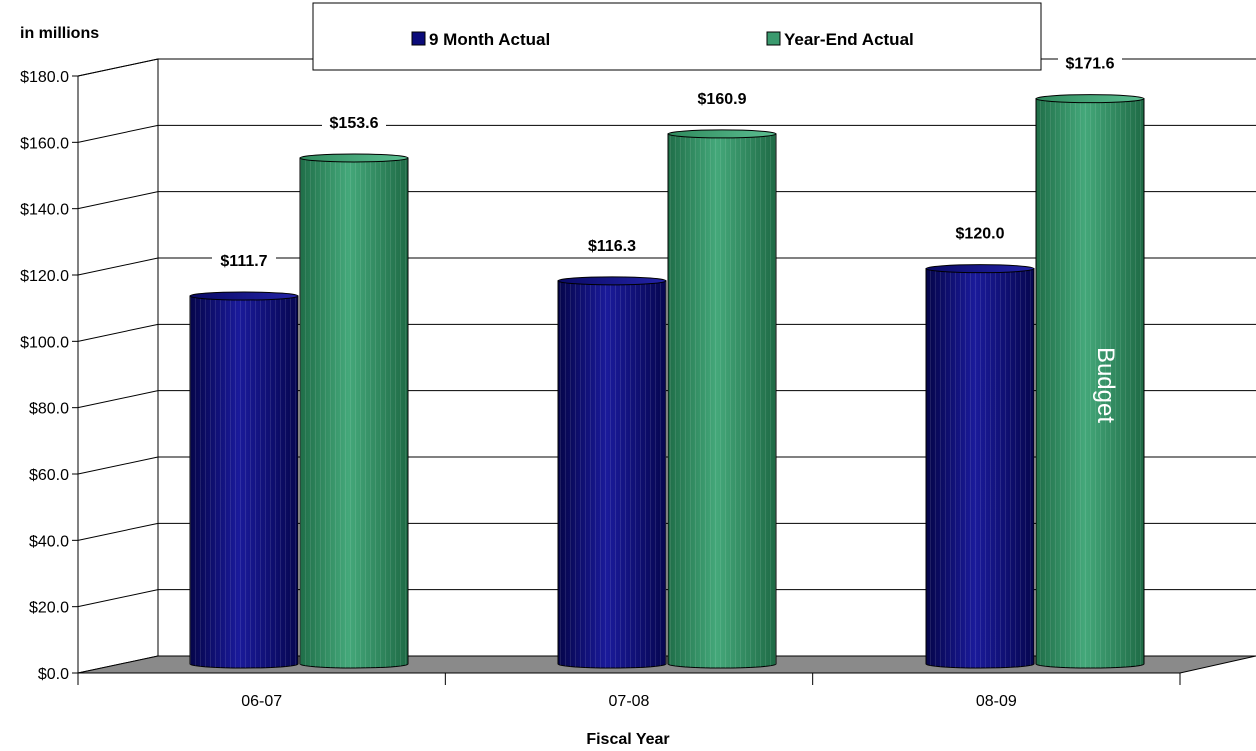  Describe the element at coordinates (44, 210) in the screenshot. I see `y-tick-label: $140.0` at that location.